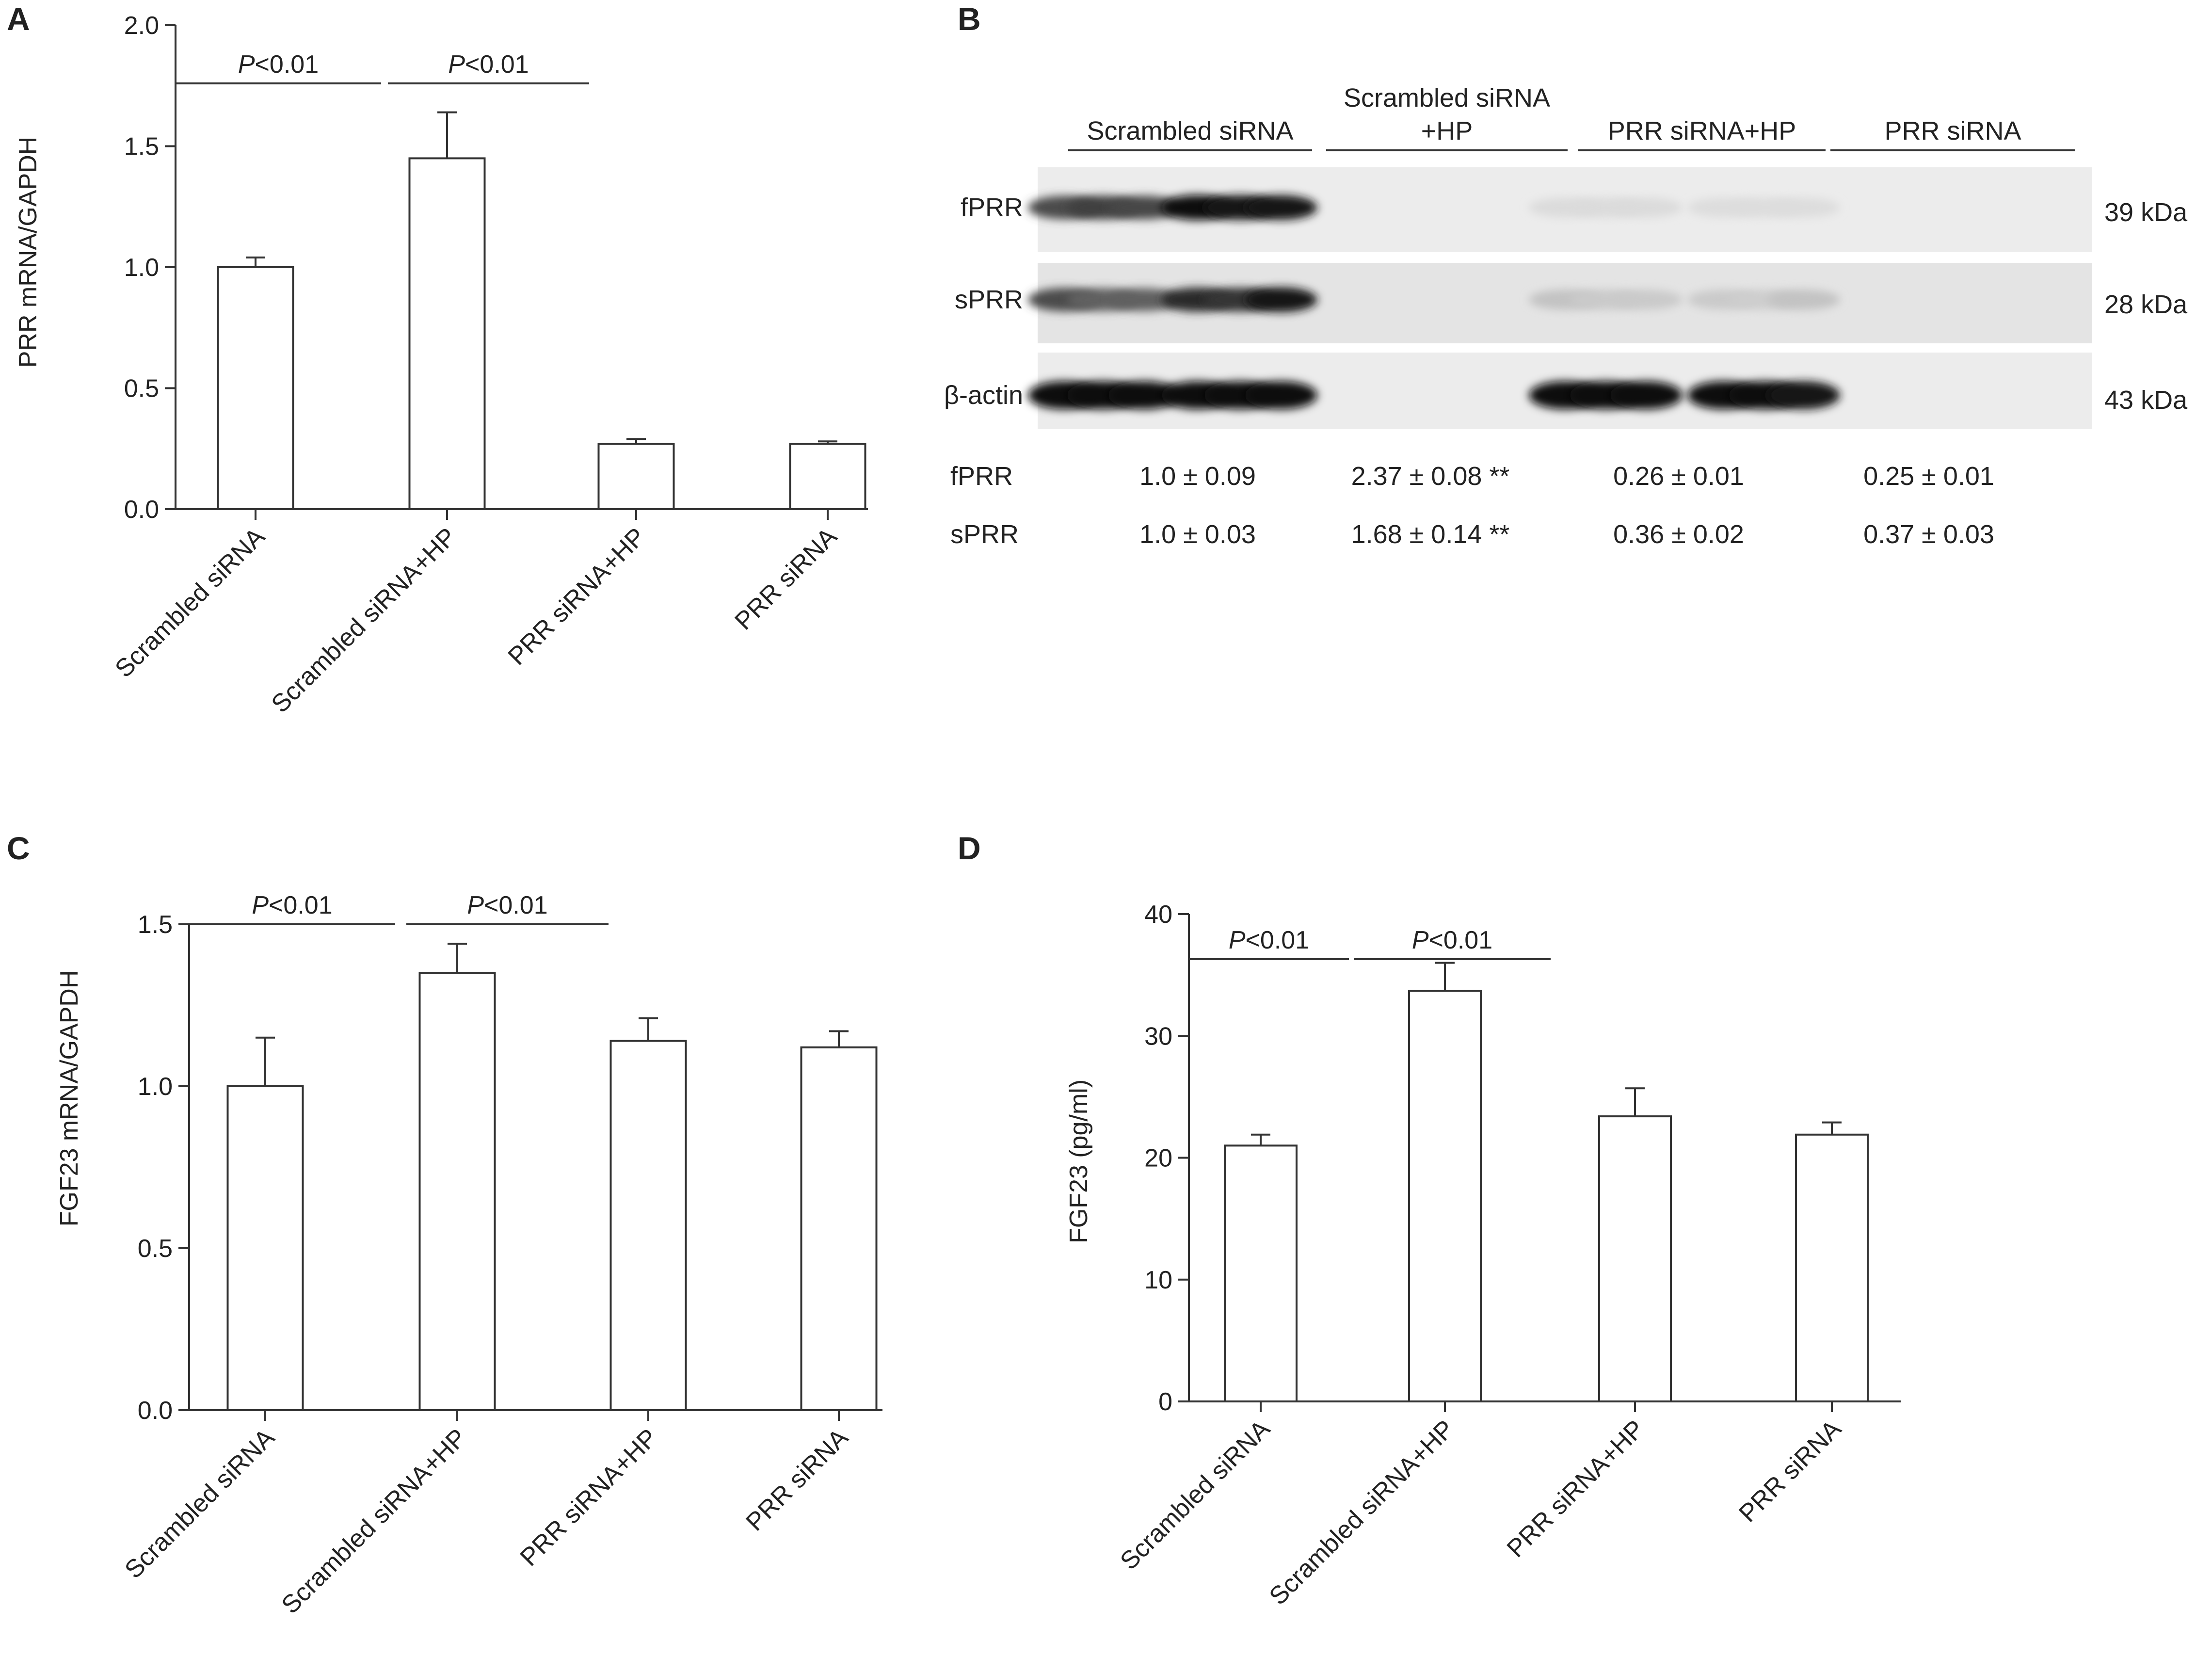 This screenshot has height=1673, width=2212. I want to click on chart-a-y-ticks: 0.0 0.5 1.0 1.5 2.0, so click(150, 268).